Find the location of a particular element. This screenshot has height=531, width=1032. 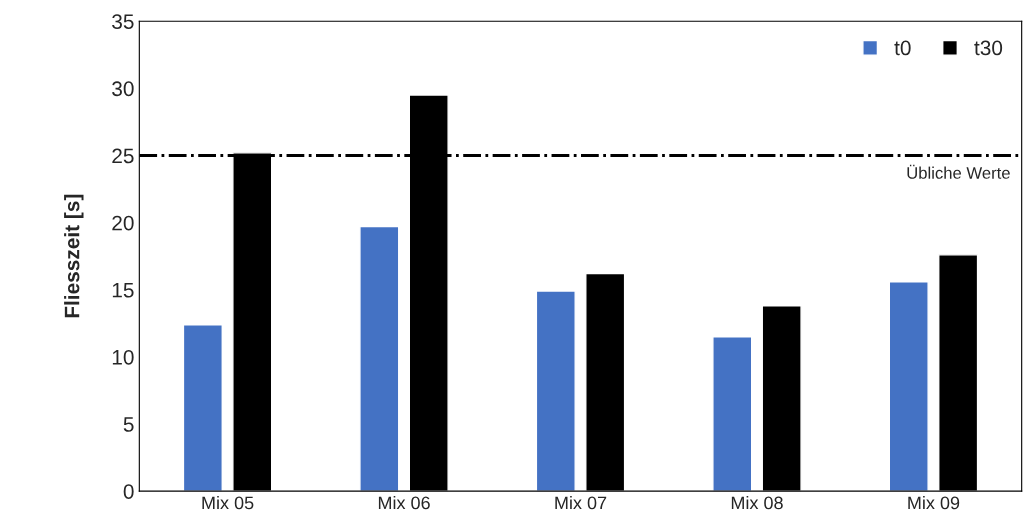

y-axis-title: Fliesszeit [s] is located at coordinates (74, 256).